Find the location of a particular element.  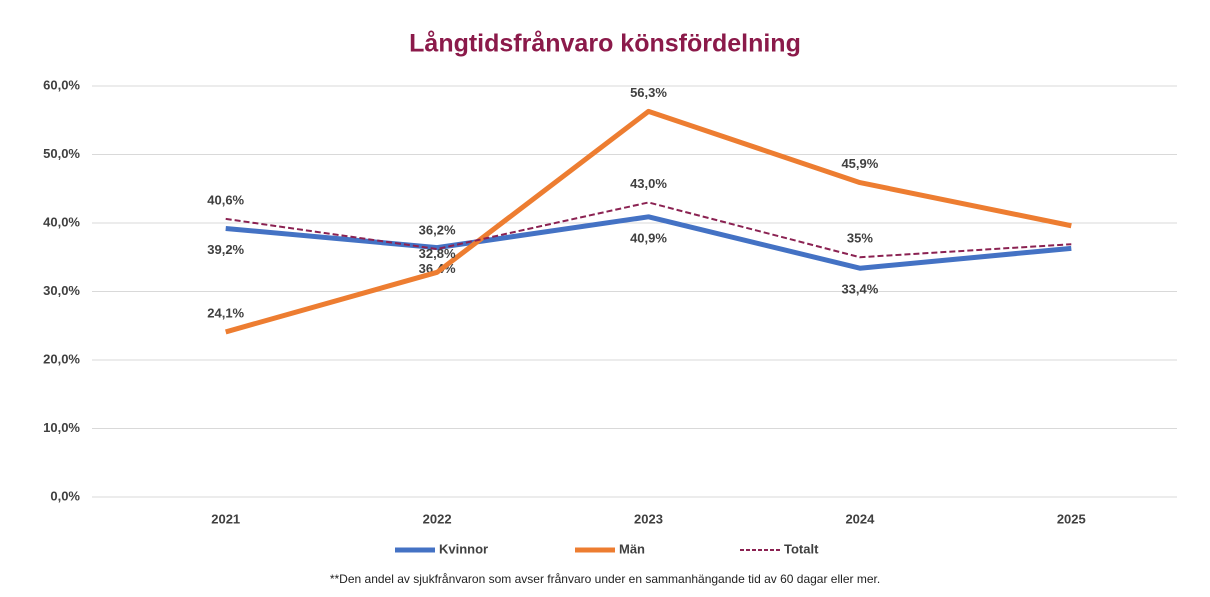

y-tick-label: 20,0% is located at coordinates (61, 358).